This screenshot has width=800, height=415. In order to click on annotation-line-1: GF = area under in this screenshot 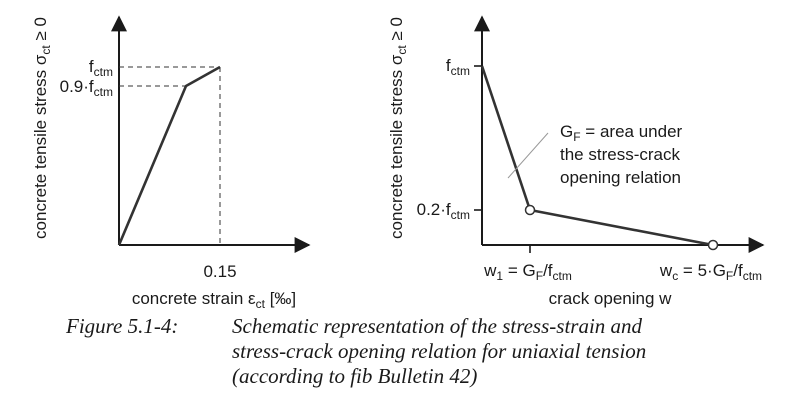, I will do `click(621, 133)`.